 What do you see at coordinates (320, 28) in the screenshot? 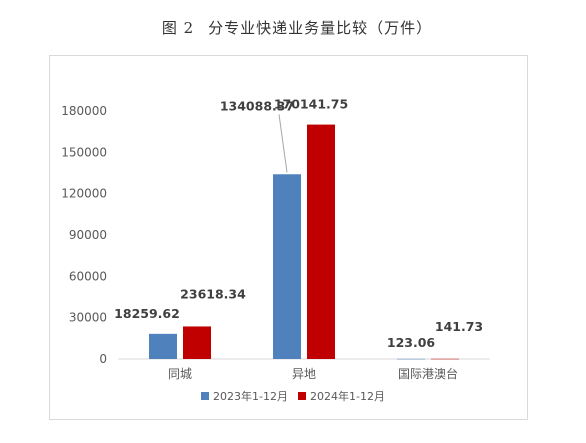
I see `chart-title: 分专业快递业务量比较（万件）` at bounding box center [320, 28].